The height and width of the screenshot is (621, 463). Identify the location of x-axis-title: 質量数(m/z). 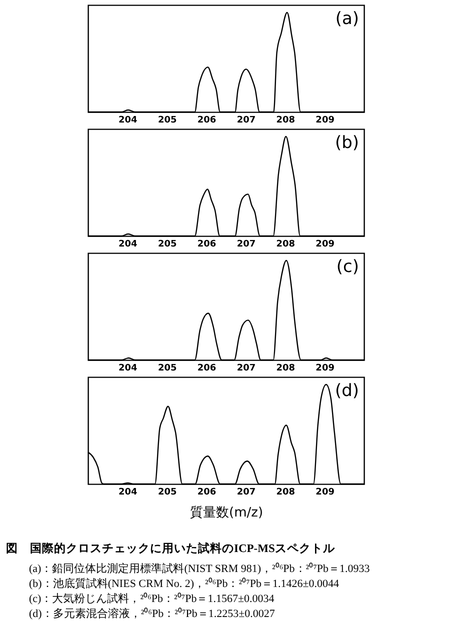
(227, 513).